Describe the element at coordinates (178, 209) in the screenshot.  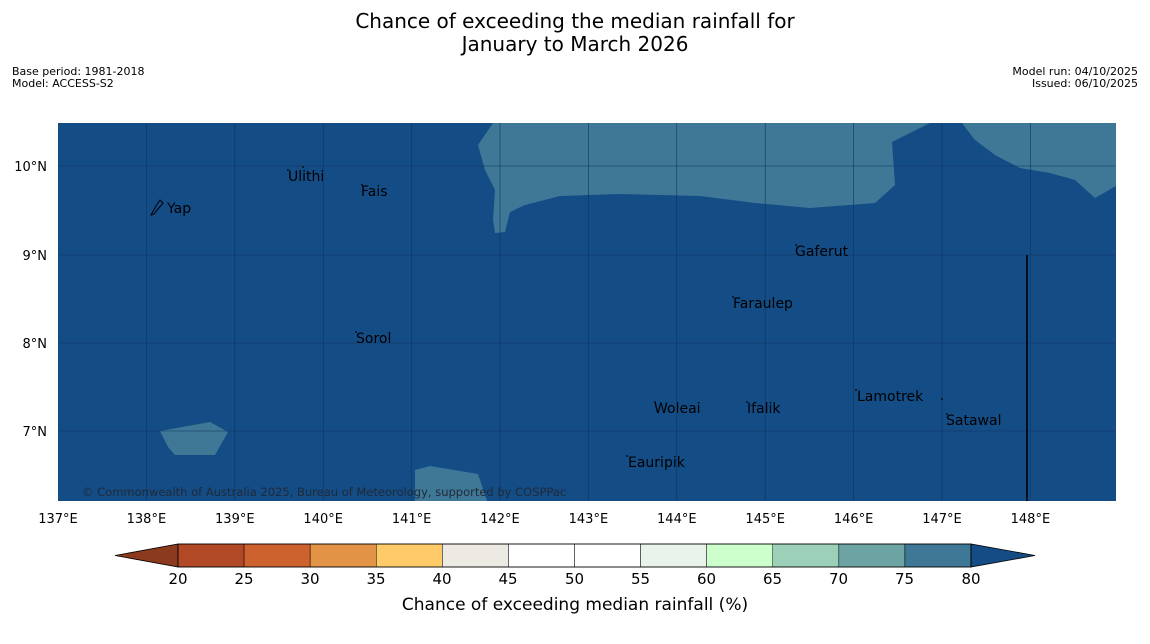
I see `island-label-yap: Yap` at that location.